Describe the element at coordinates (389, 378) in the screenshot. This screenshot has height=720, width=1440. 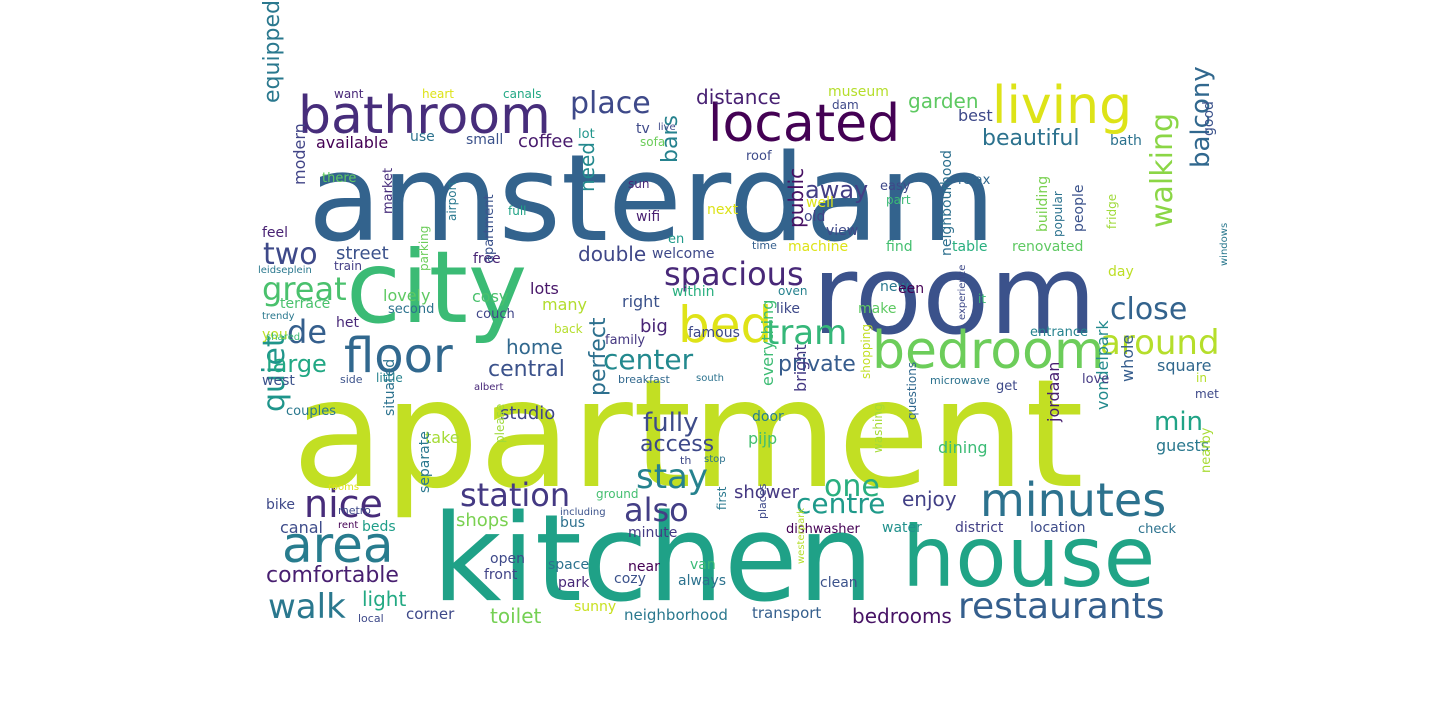
I see `word-little: little` at that location.